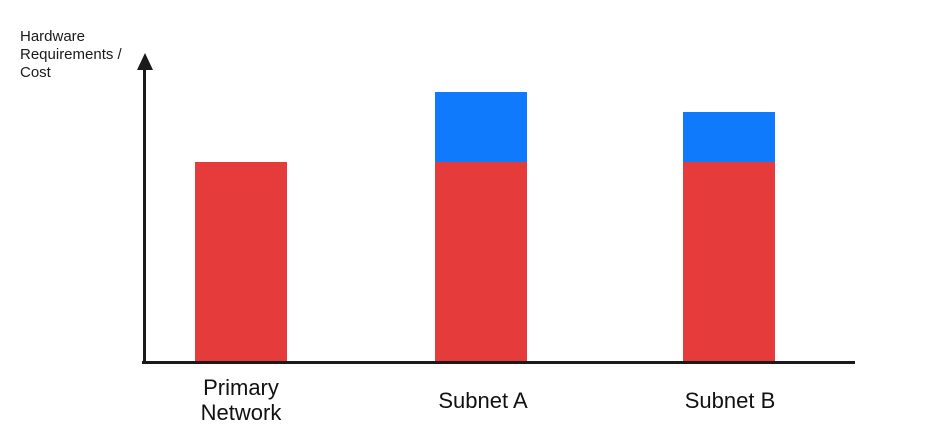 The width and height of the screenshot is (933, 437). I want to click on category-label-subnet-b: Subnet B, so click(730, 400).